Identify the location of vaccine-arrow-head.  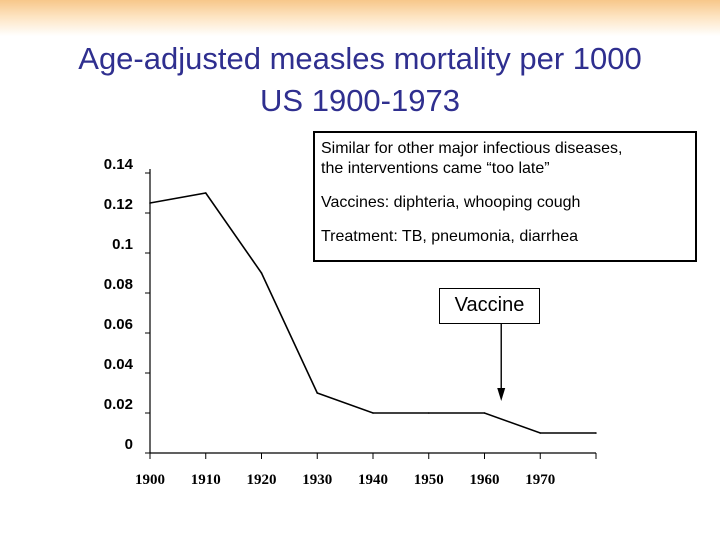
(501, 394).